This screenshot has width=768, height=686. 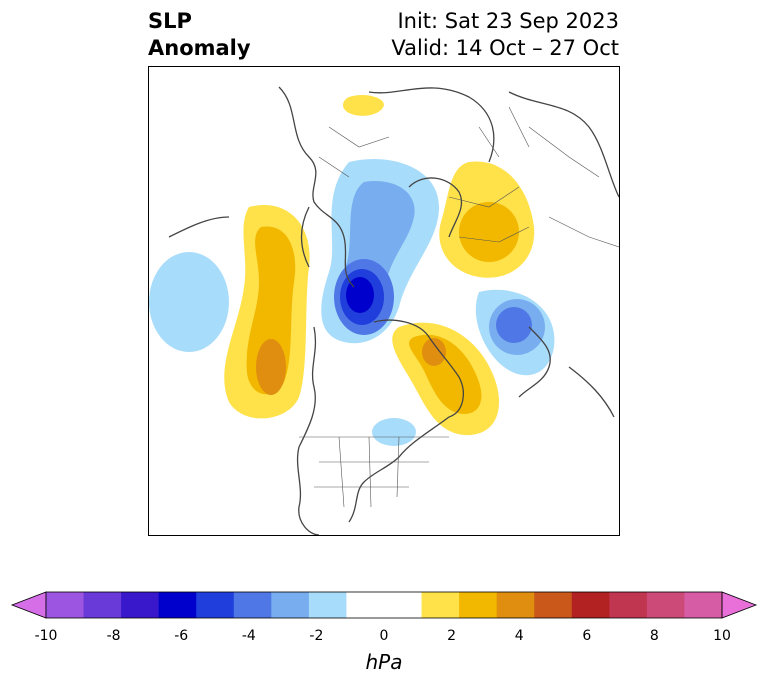 What do you see at coordinates (113, 636) in the screenshot?
I see `colorbar-tick-label: -8` at bounding box center [113, 636].